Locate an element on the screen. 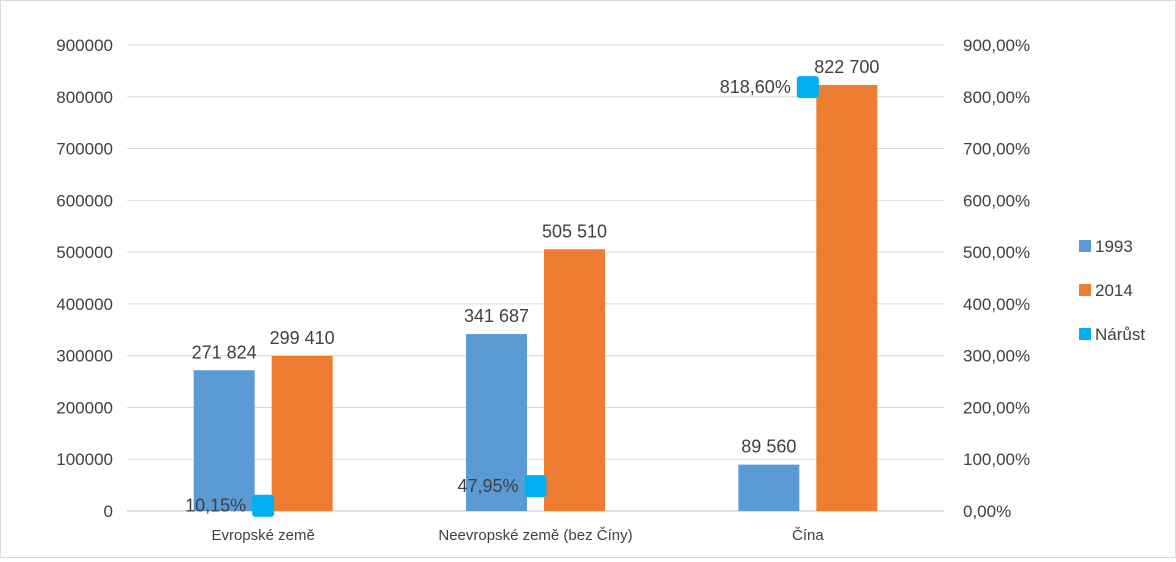  legend-entry-2: Nárůst is located at coordinates (1120, 334).